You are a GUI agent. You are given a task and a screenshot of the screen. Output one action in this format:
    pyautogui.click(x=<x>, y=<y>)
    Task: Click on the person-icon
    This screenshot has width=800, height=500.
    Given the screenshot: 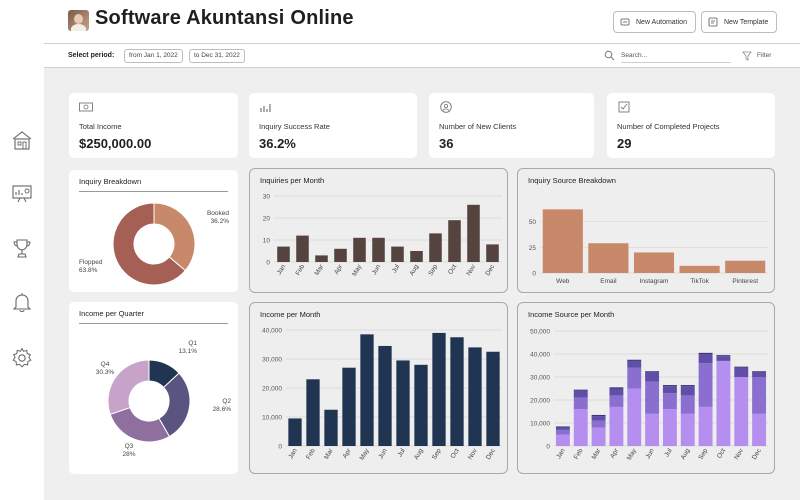 What is the action you would take?
    pyautogui.click(x=446, y=107)
    